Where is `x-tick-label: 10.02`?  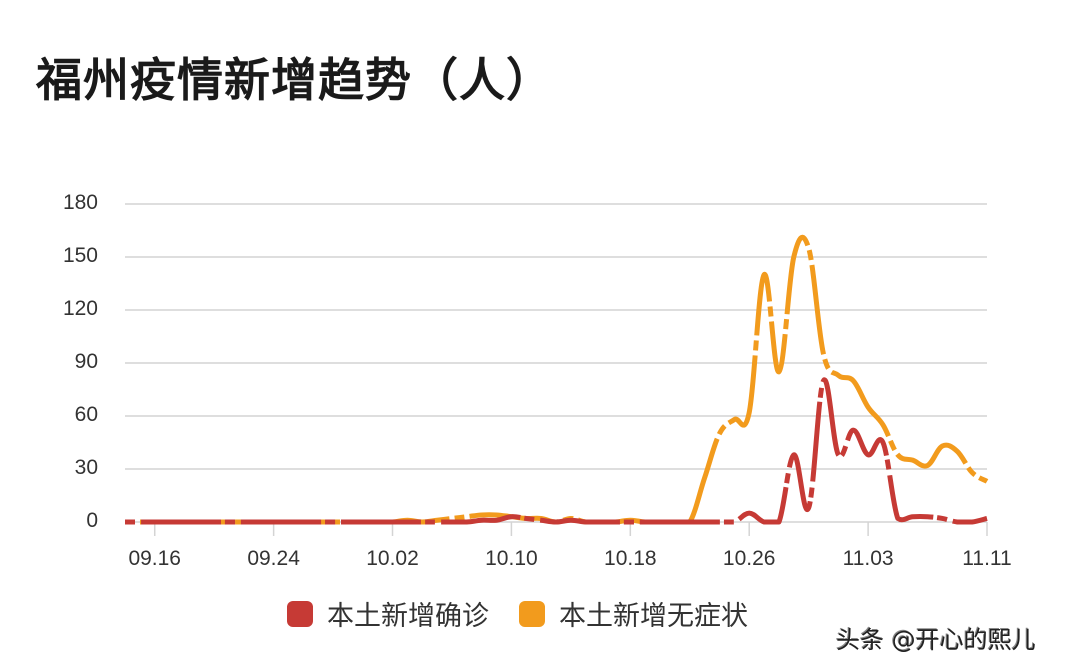 x-tick-label: 10.02 is located at coordinates (392, 558).